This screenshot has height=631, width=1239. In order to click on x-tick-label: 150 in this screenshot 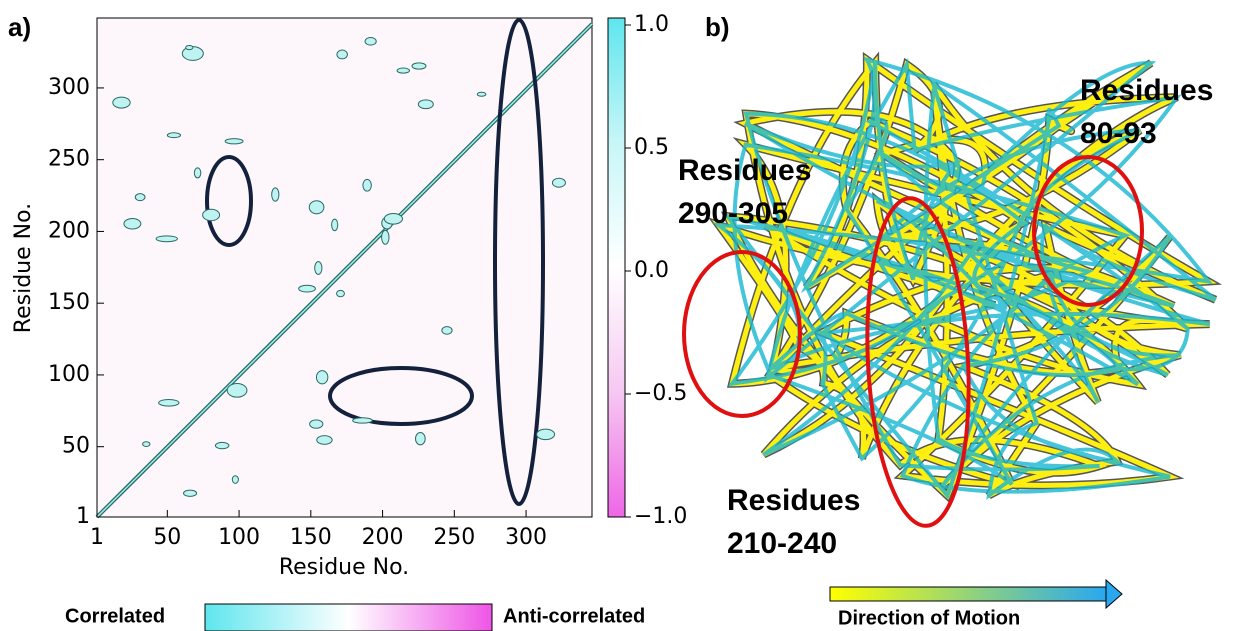, I will do `click(311, 537)`.